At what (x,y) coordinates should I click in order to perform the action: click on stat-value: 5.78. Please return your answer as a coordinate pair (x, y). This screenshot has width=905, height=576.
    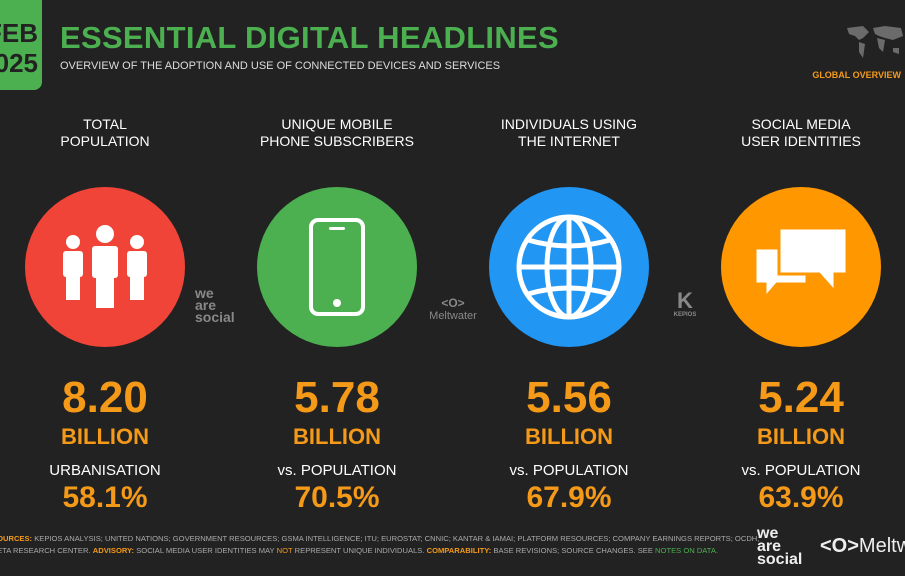
    Looking at the image, I should click on (337, 397).